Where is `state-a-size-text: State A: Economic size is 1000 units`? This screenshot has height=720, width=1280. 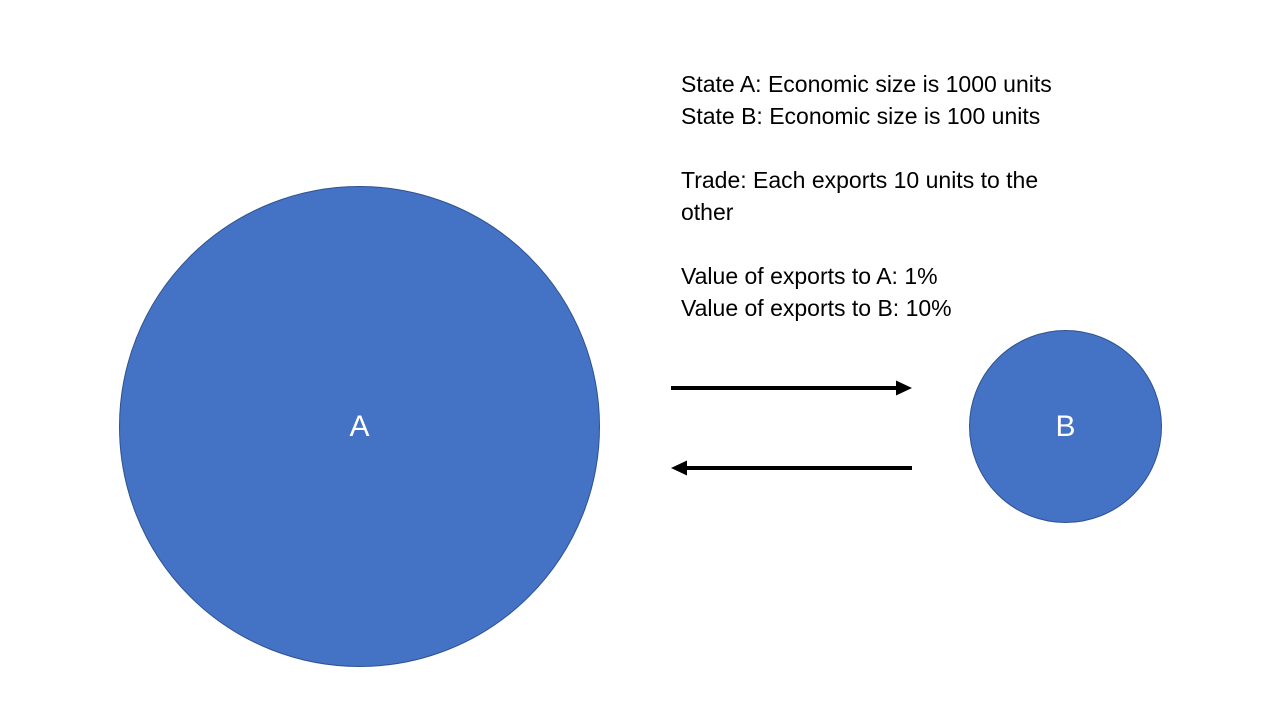 state-a-size-text: State A: Economic size is 1000 units is located at coordinates (866, 84).